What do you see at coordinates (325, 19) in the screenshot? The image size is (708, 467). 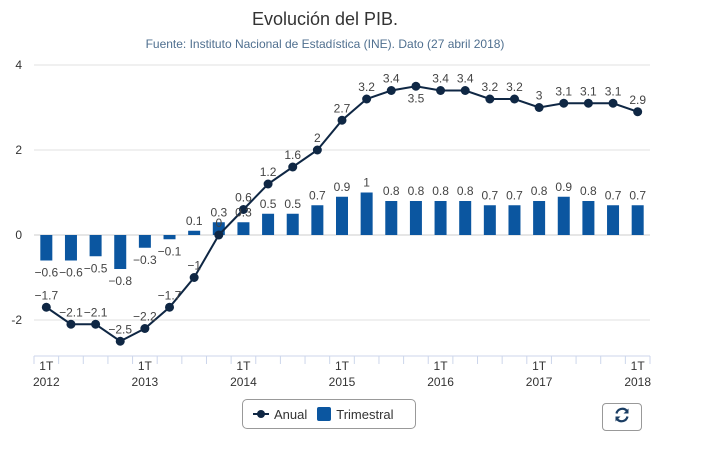 I see `chart-title: Evolución del PIB.` at bounding box center [325, 19].